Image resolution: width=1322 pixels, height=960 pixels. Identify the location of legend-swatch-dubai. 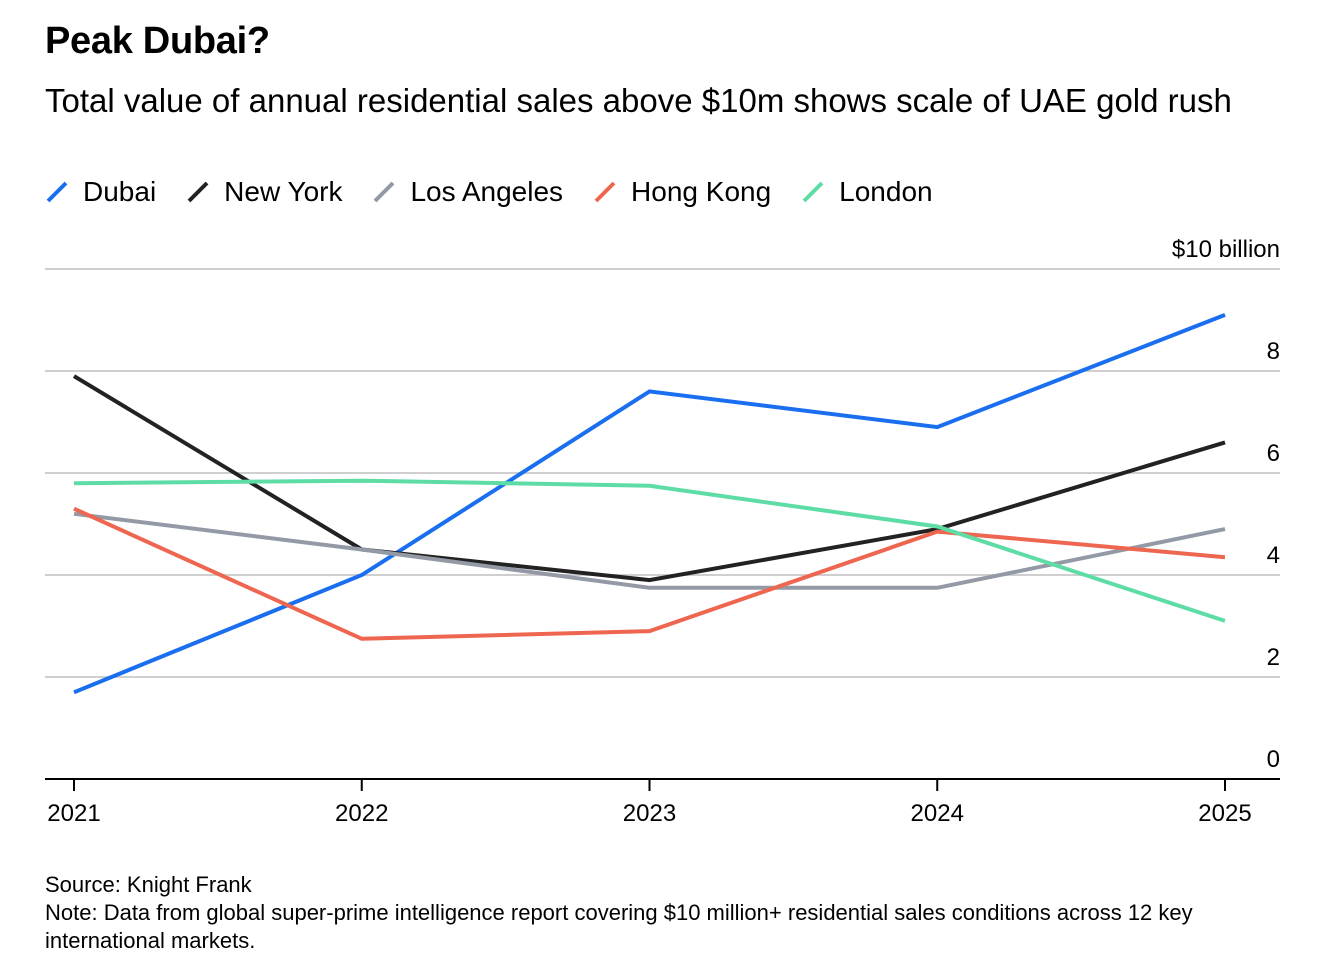
(57, 192).